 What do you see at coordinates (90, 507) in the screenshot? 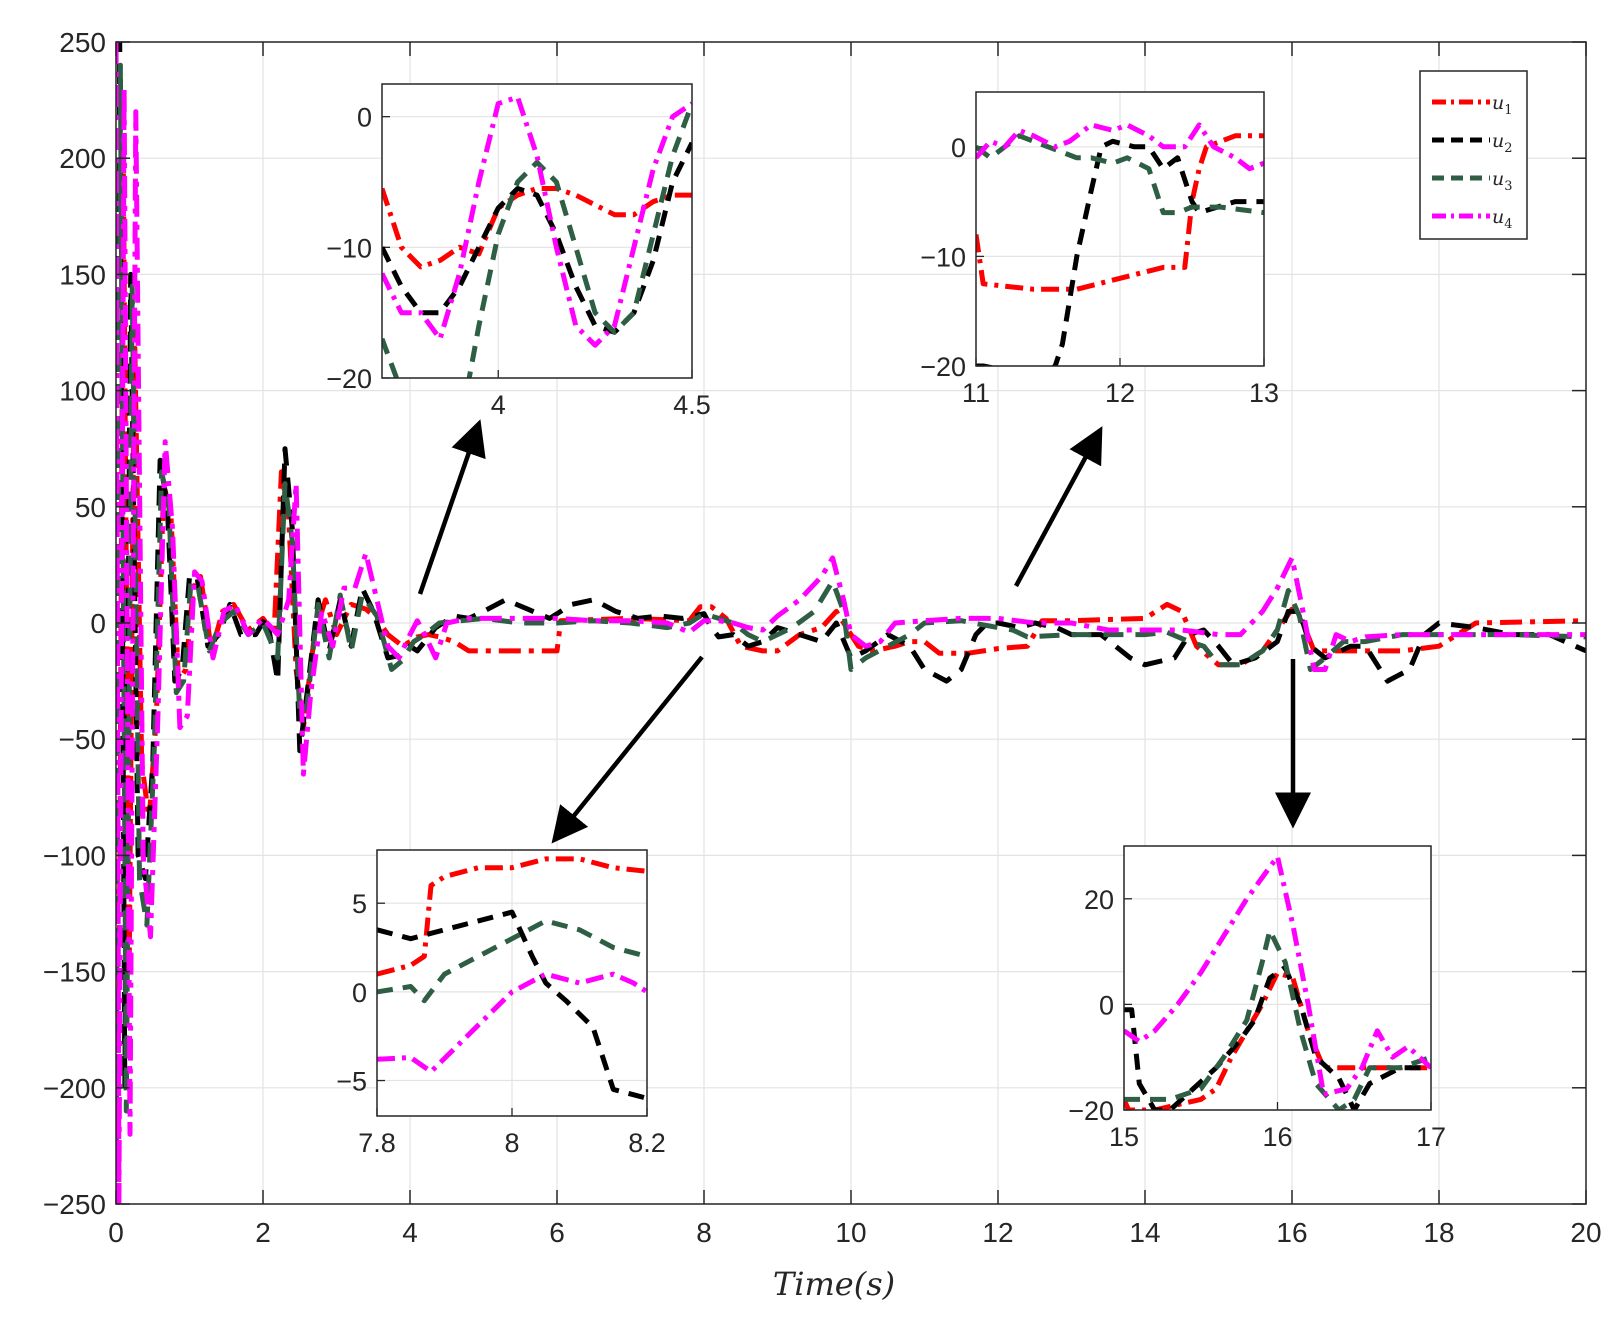
I see `y-tick-label: 50` at bounding box center [90, 507].